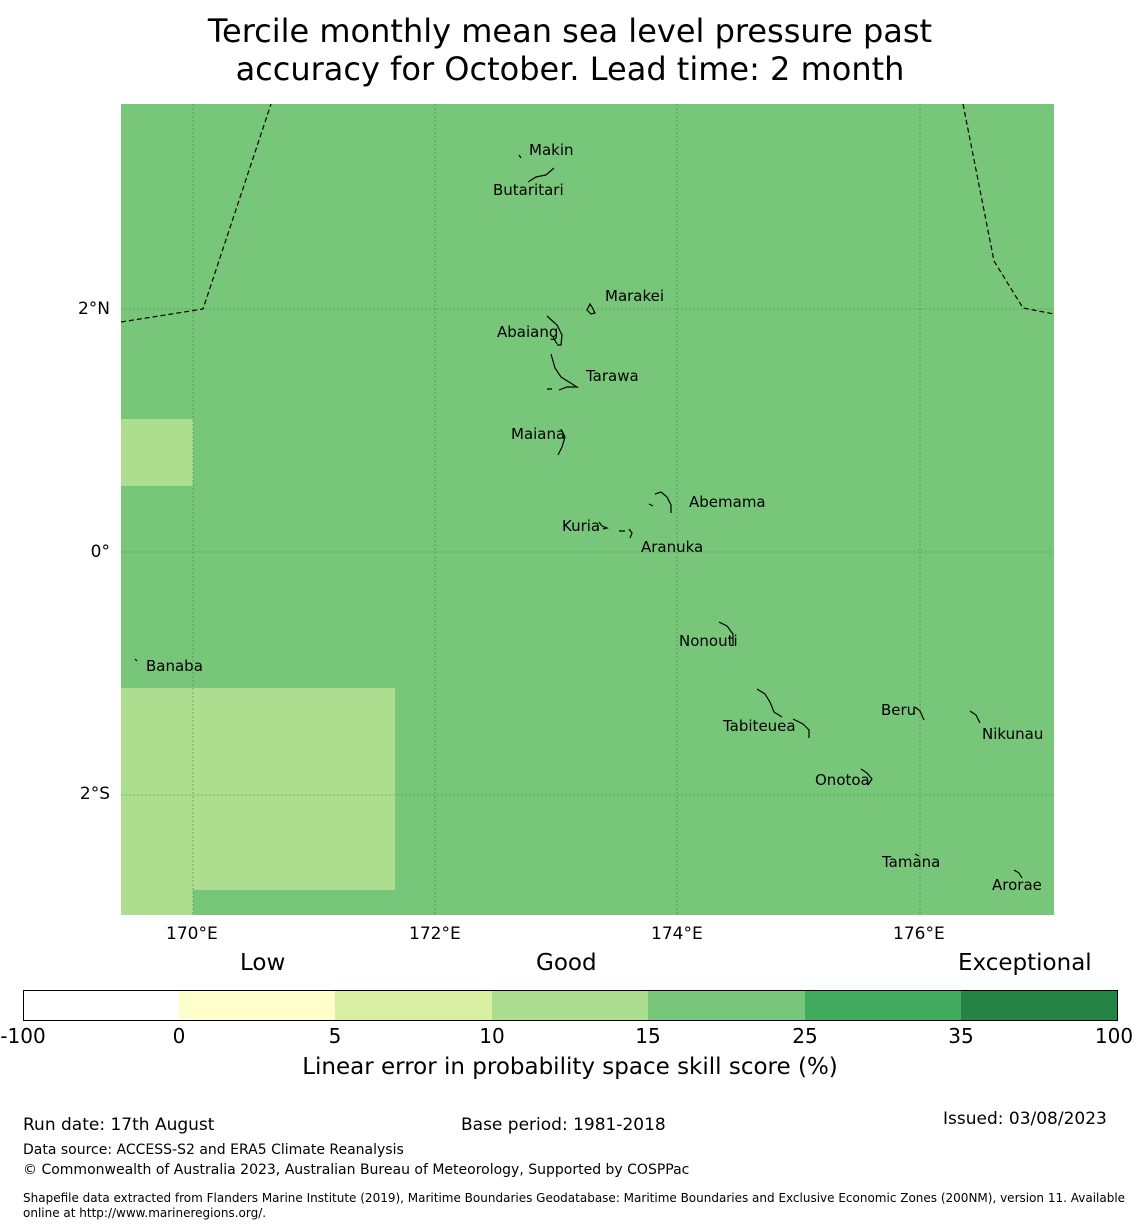 The image size is (1140, 1230). Describe the element at coordinates (551, 150) in the screenshot. I see `island-label-makin: Makin` at that location.